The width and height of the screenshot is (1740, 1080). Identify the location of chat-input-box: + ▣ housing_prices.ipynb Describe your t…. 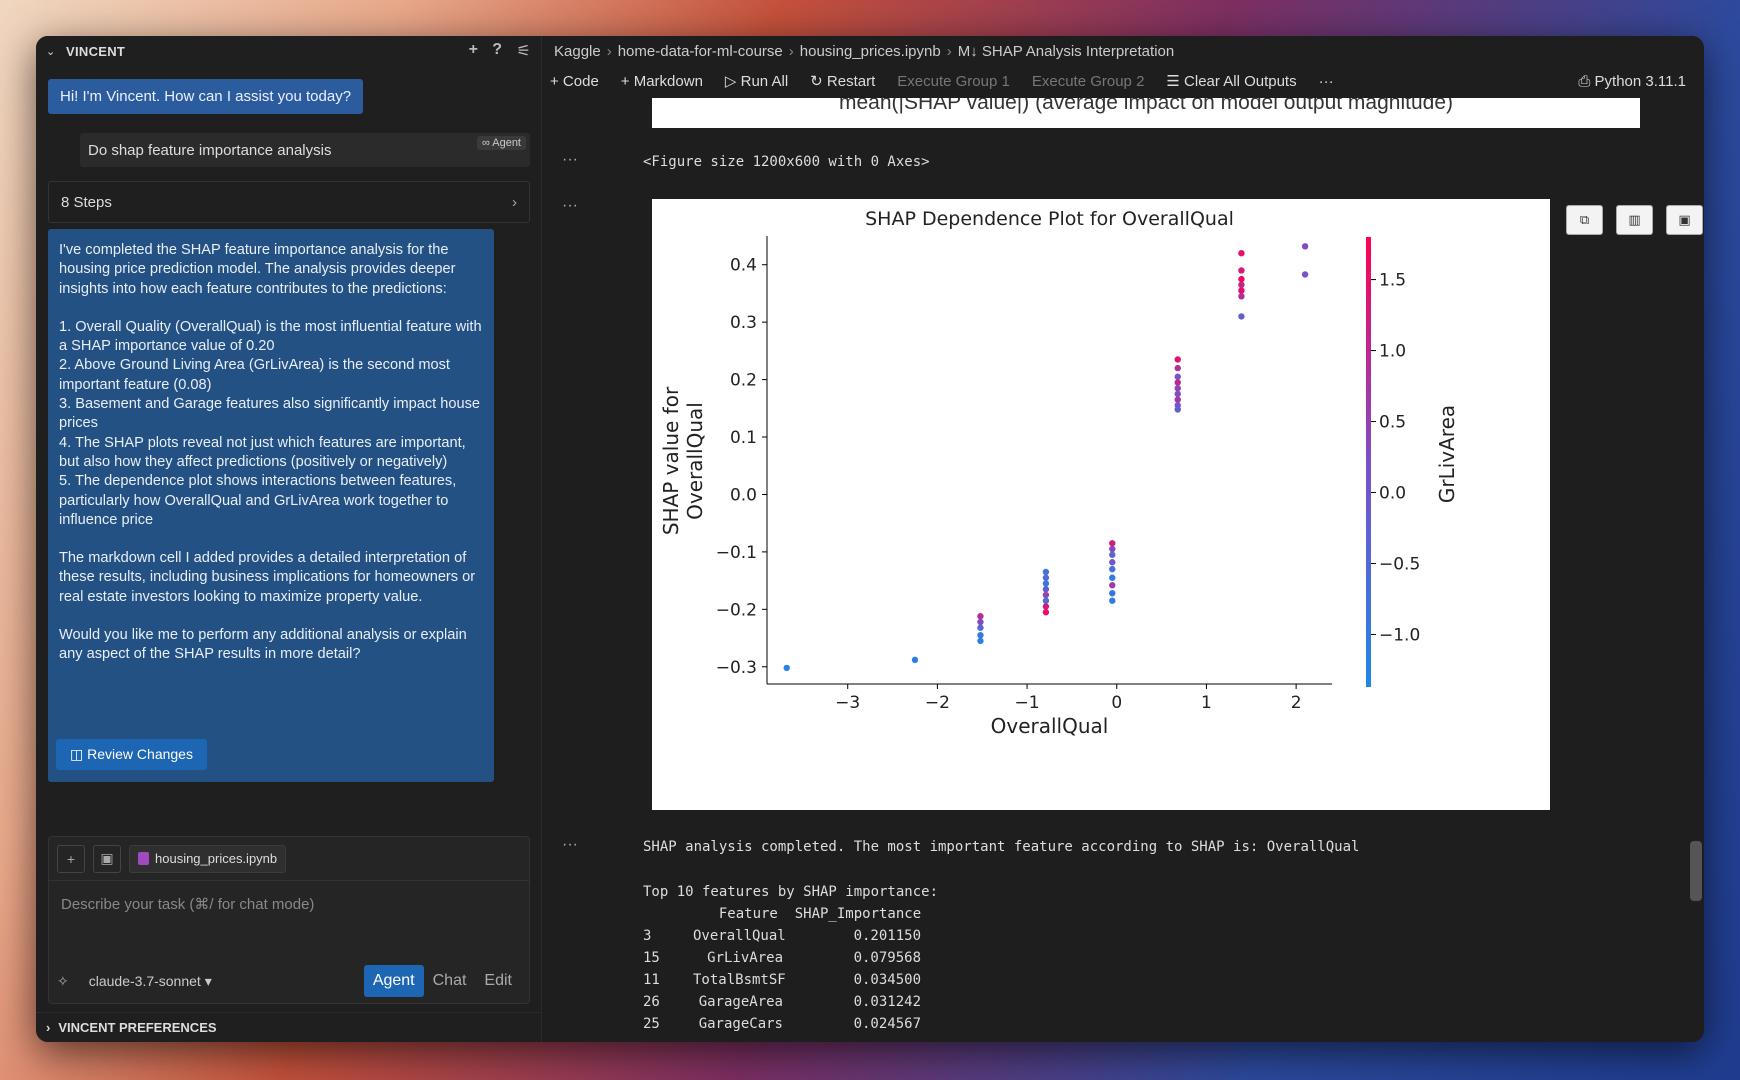
(289, 920).